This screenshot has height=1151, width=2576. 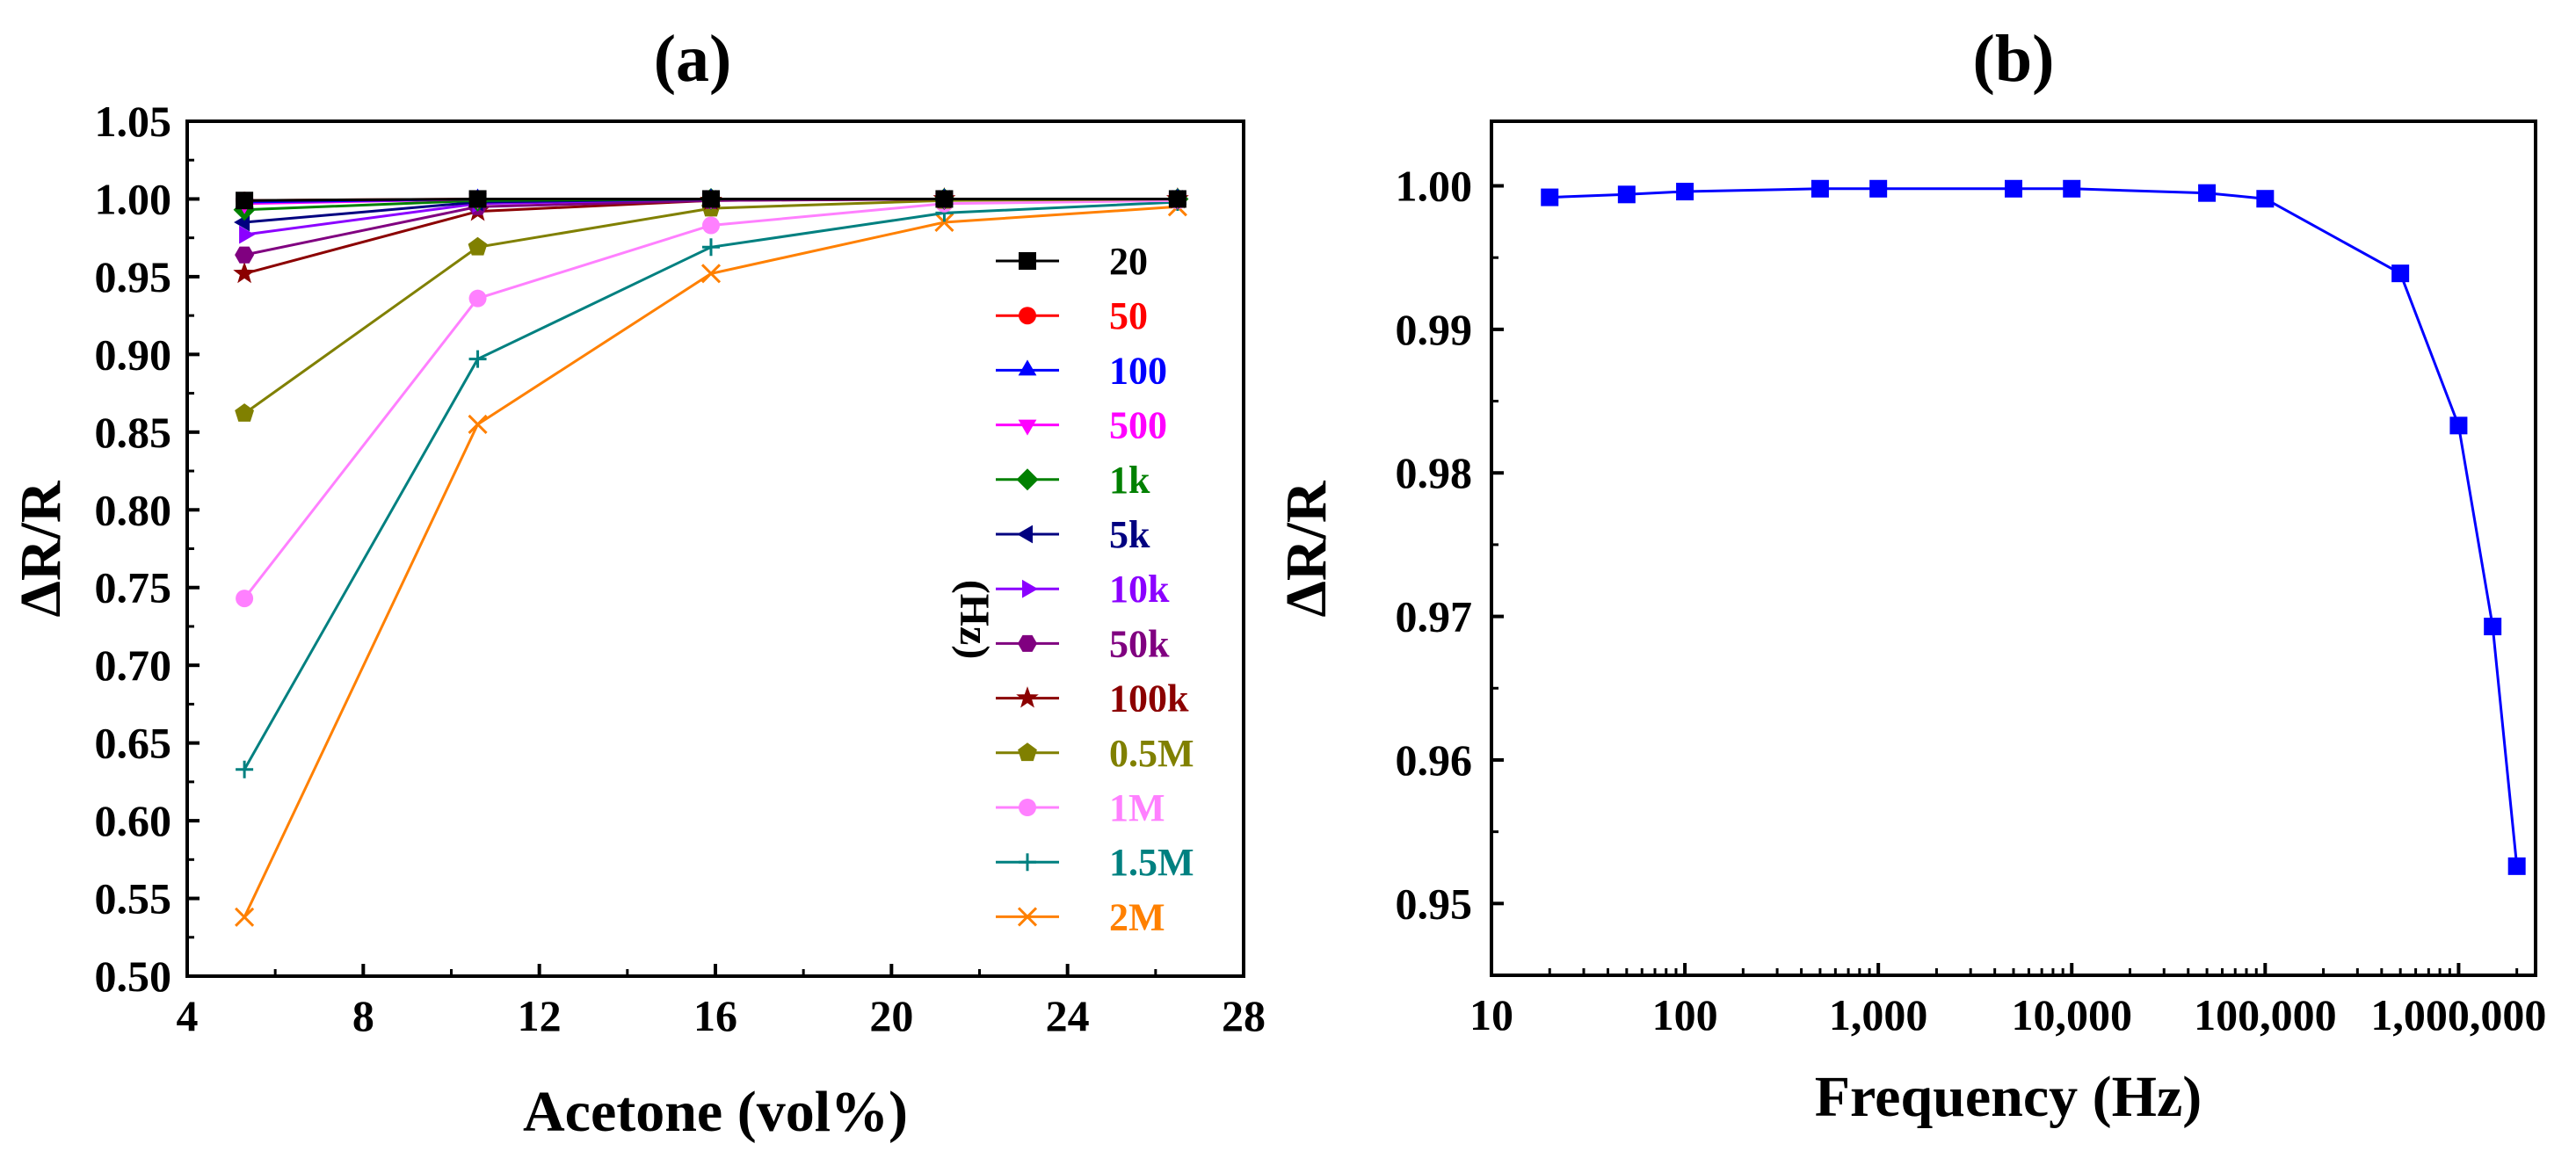 I want to click on legend-label: 100, so click(x=1138, y=371).